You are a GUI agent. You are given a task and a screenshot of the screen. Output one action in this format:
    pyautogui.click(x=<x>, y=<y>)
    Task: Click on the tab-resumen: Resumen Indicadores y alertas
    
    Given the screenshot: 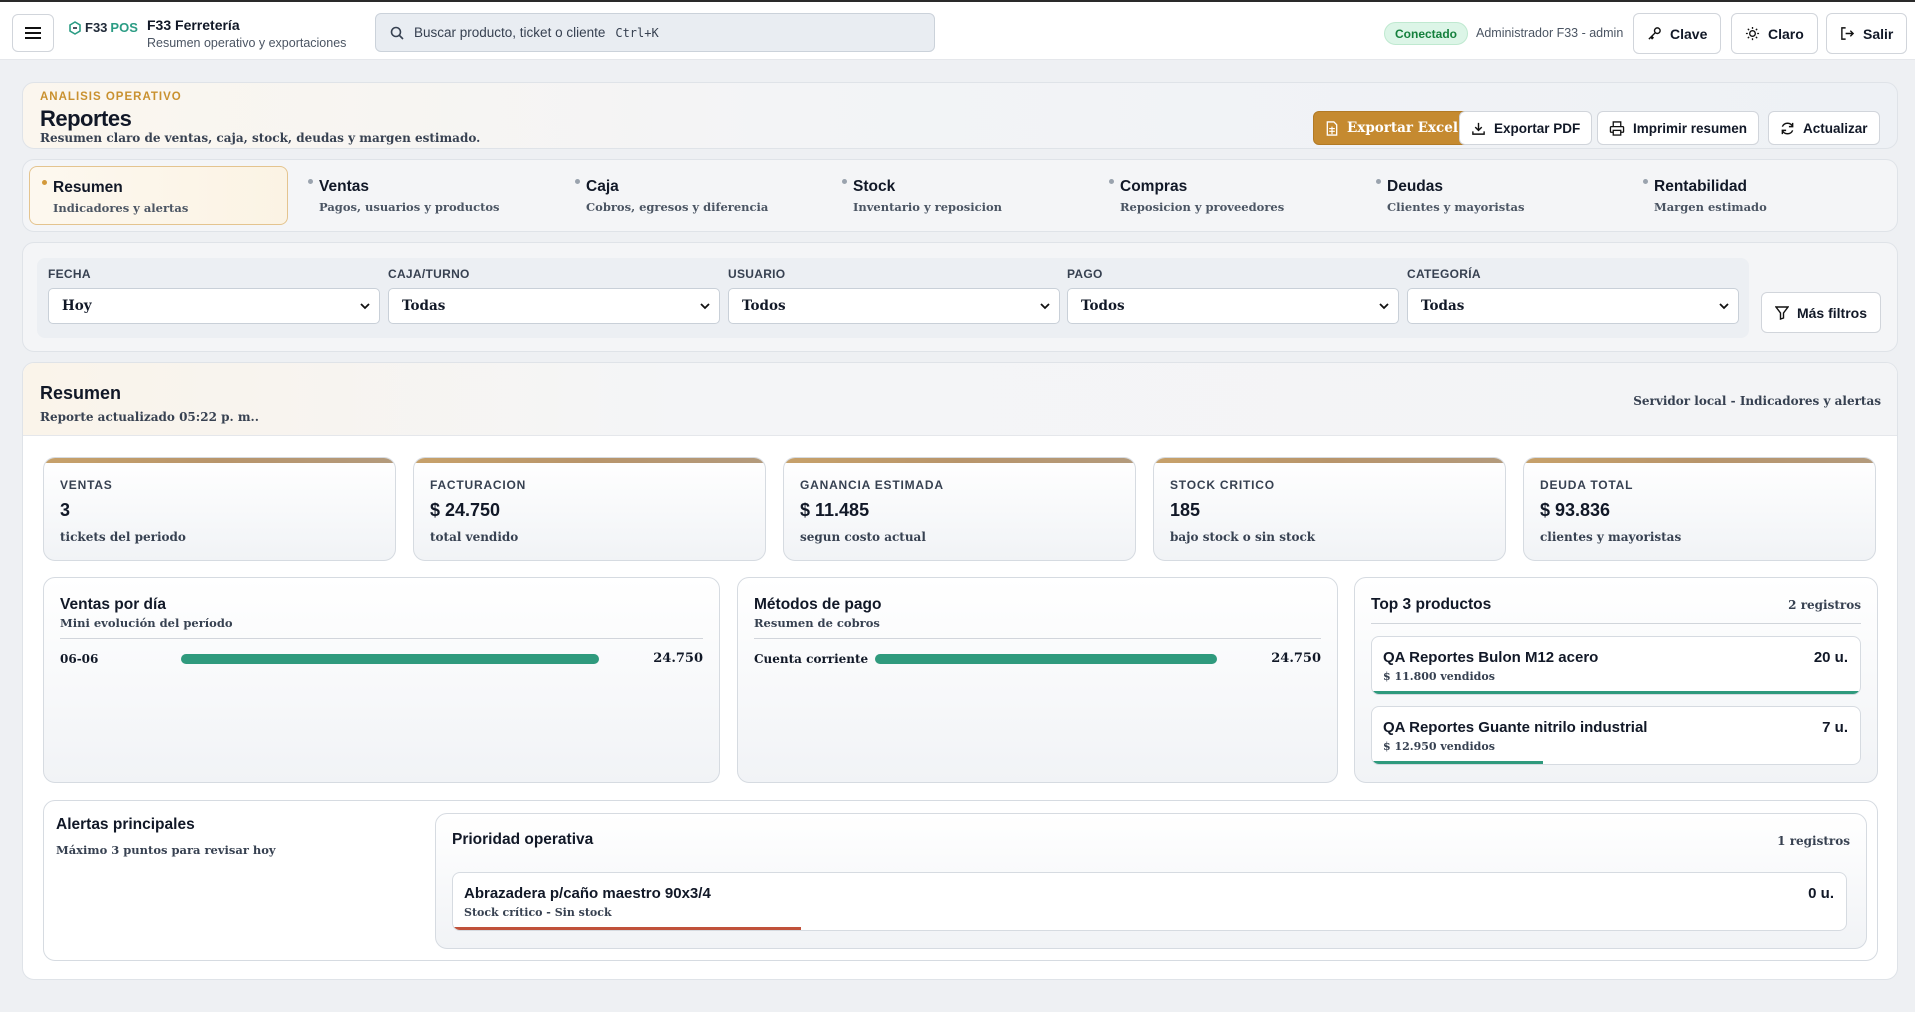 What is the action you would take?
    pyautogui.click(x=158, y=195)
    